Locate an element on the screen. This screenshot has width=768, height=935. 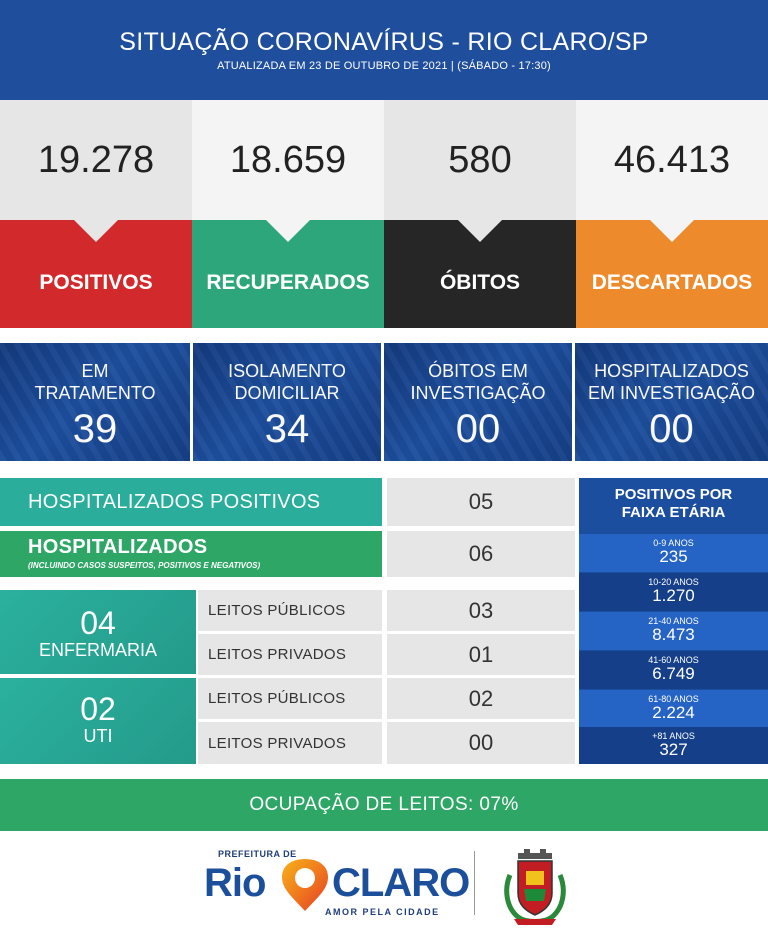
card-label-line-2: EM INVESTIGAÇÃO is located at coordinates (671, 393).